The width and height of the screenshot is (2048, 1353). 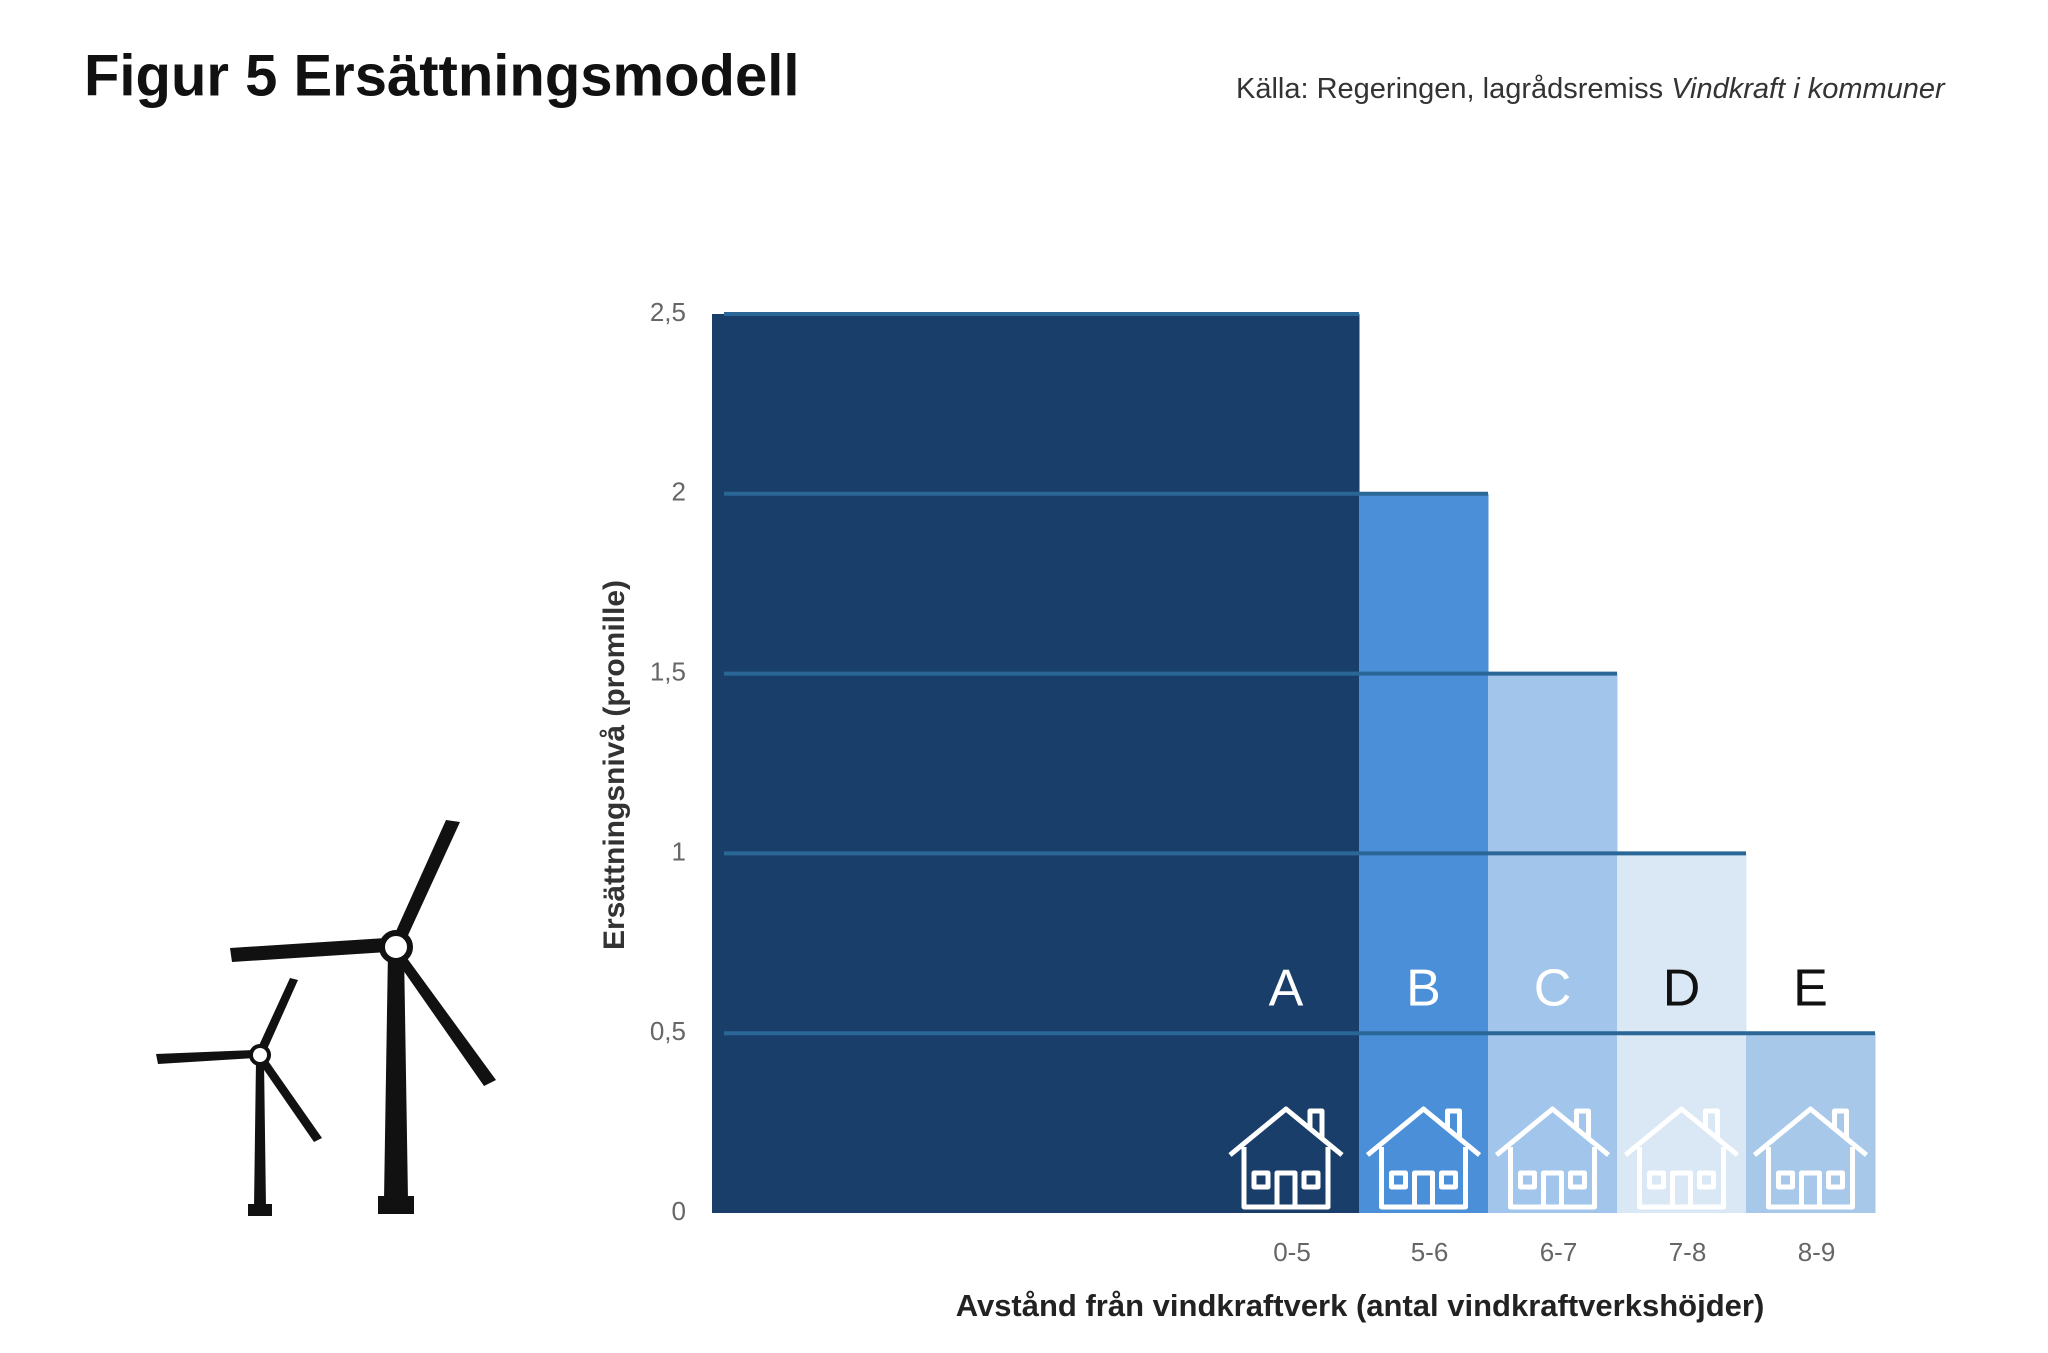 What do you see at coordinates (441, 75) in the screenshot?
I see `chart-title: Figur 5 Ersättningsmodell` at bounding box center [441, 75].